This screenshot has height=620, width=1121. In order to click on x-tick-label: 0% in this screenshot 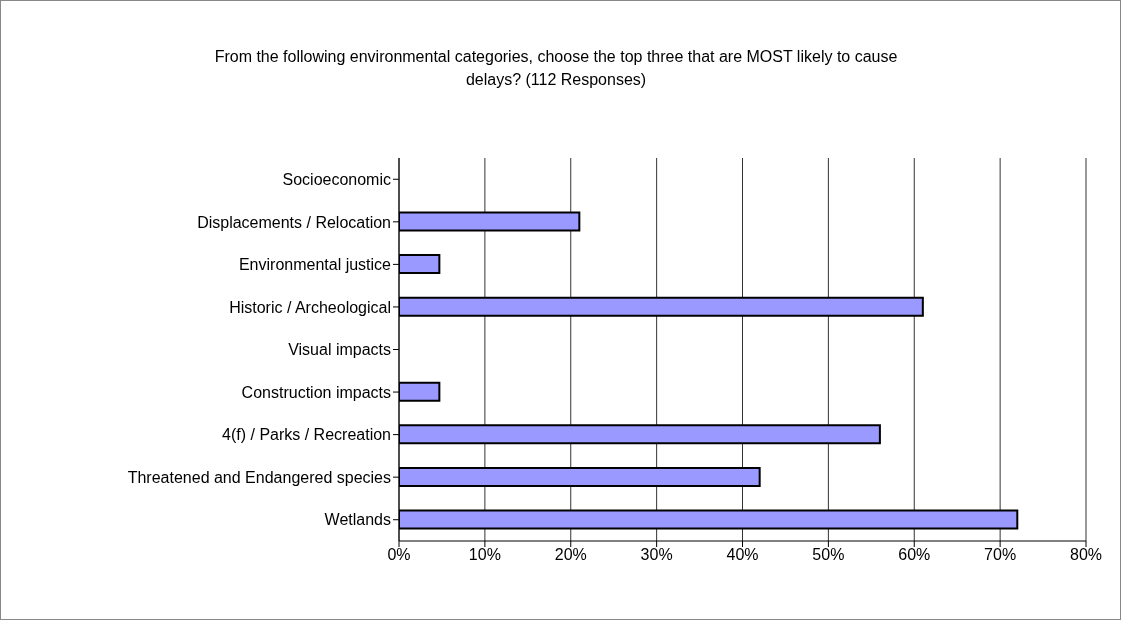, I will do `click(399, 555)`.